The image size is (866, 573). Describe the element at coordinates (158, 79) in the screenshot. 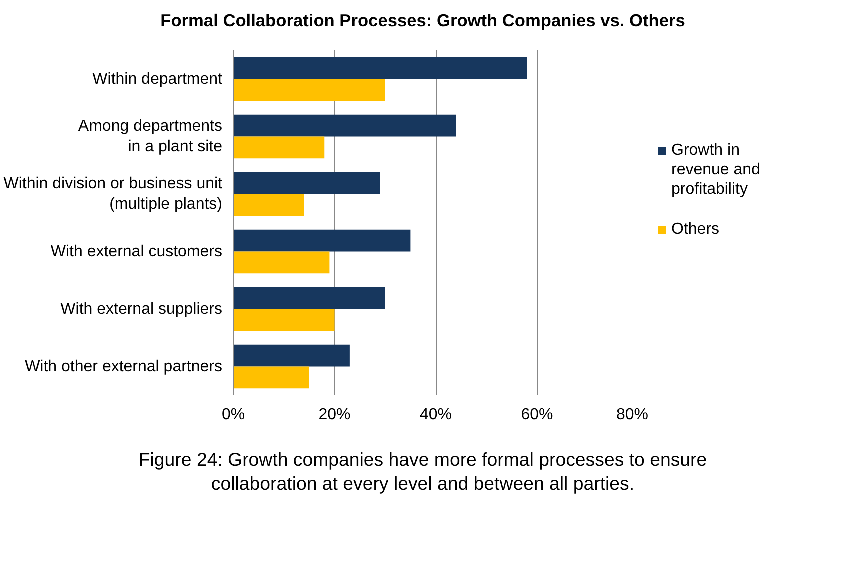

I see `y-tick-label: Within department` at that location.